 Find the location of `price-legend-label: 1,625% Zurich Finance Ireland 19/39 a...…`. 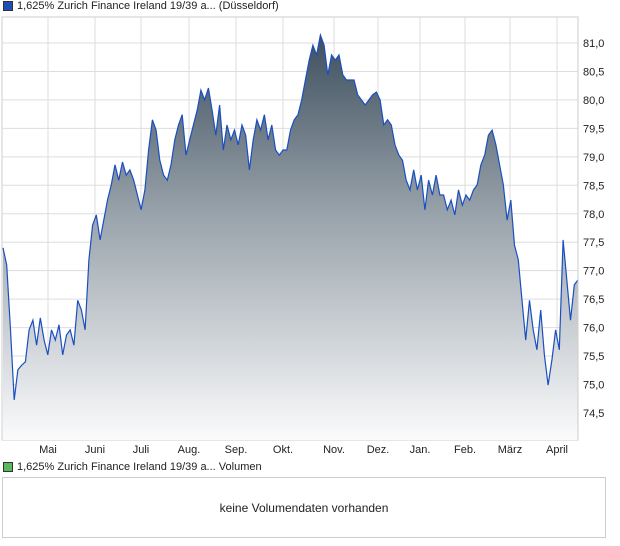

price-legend-label: 1,625% Zurich Finance Ireland 19/39 a...… is located at coordinates (148, 6).